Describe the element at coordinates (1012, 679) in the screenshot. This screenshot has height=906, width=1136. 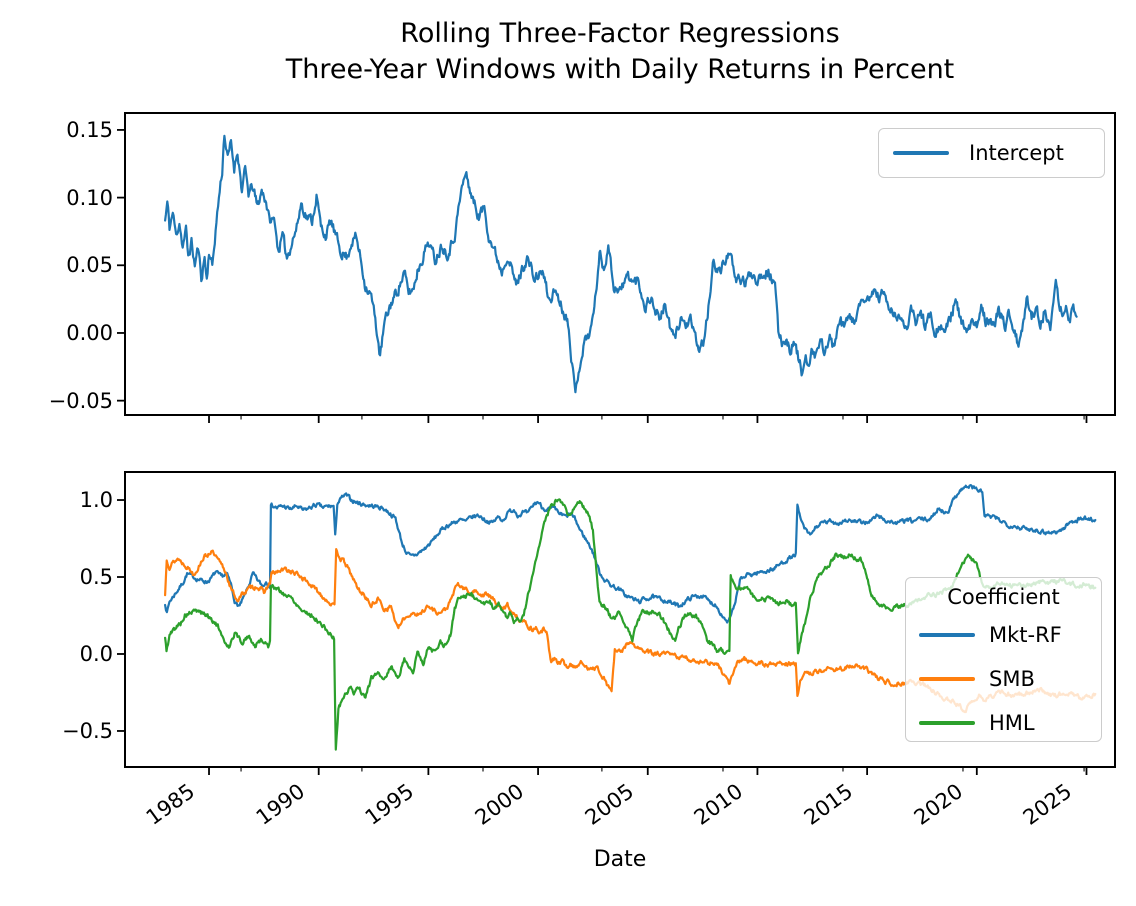
I see `legend-label-smb: SMB` at that location.